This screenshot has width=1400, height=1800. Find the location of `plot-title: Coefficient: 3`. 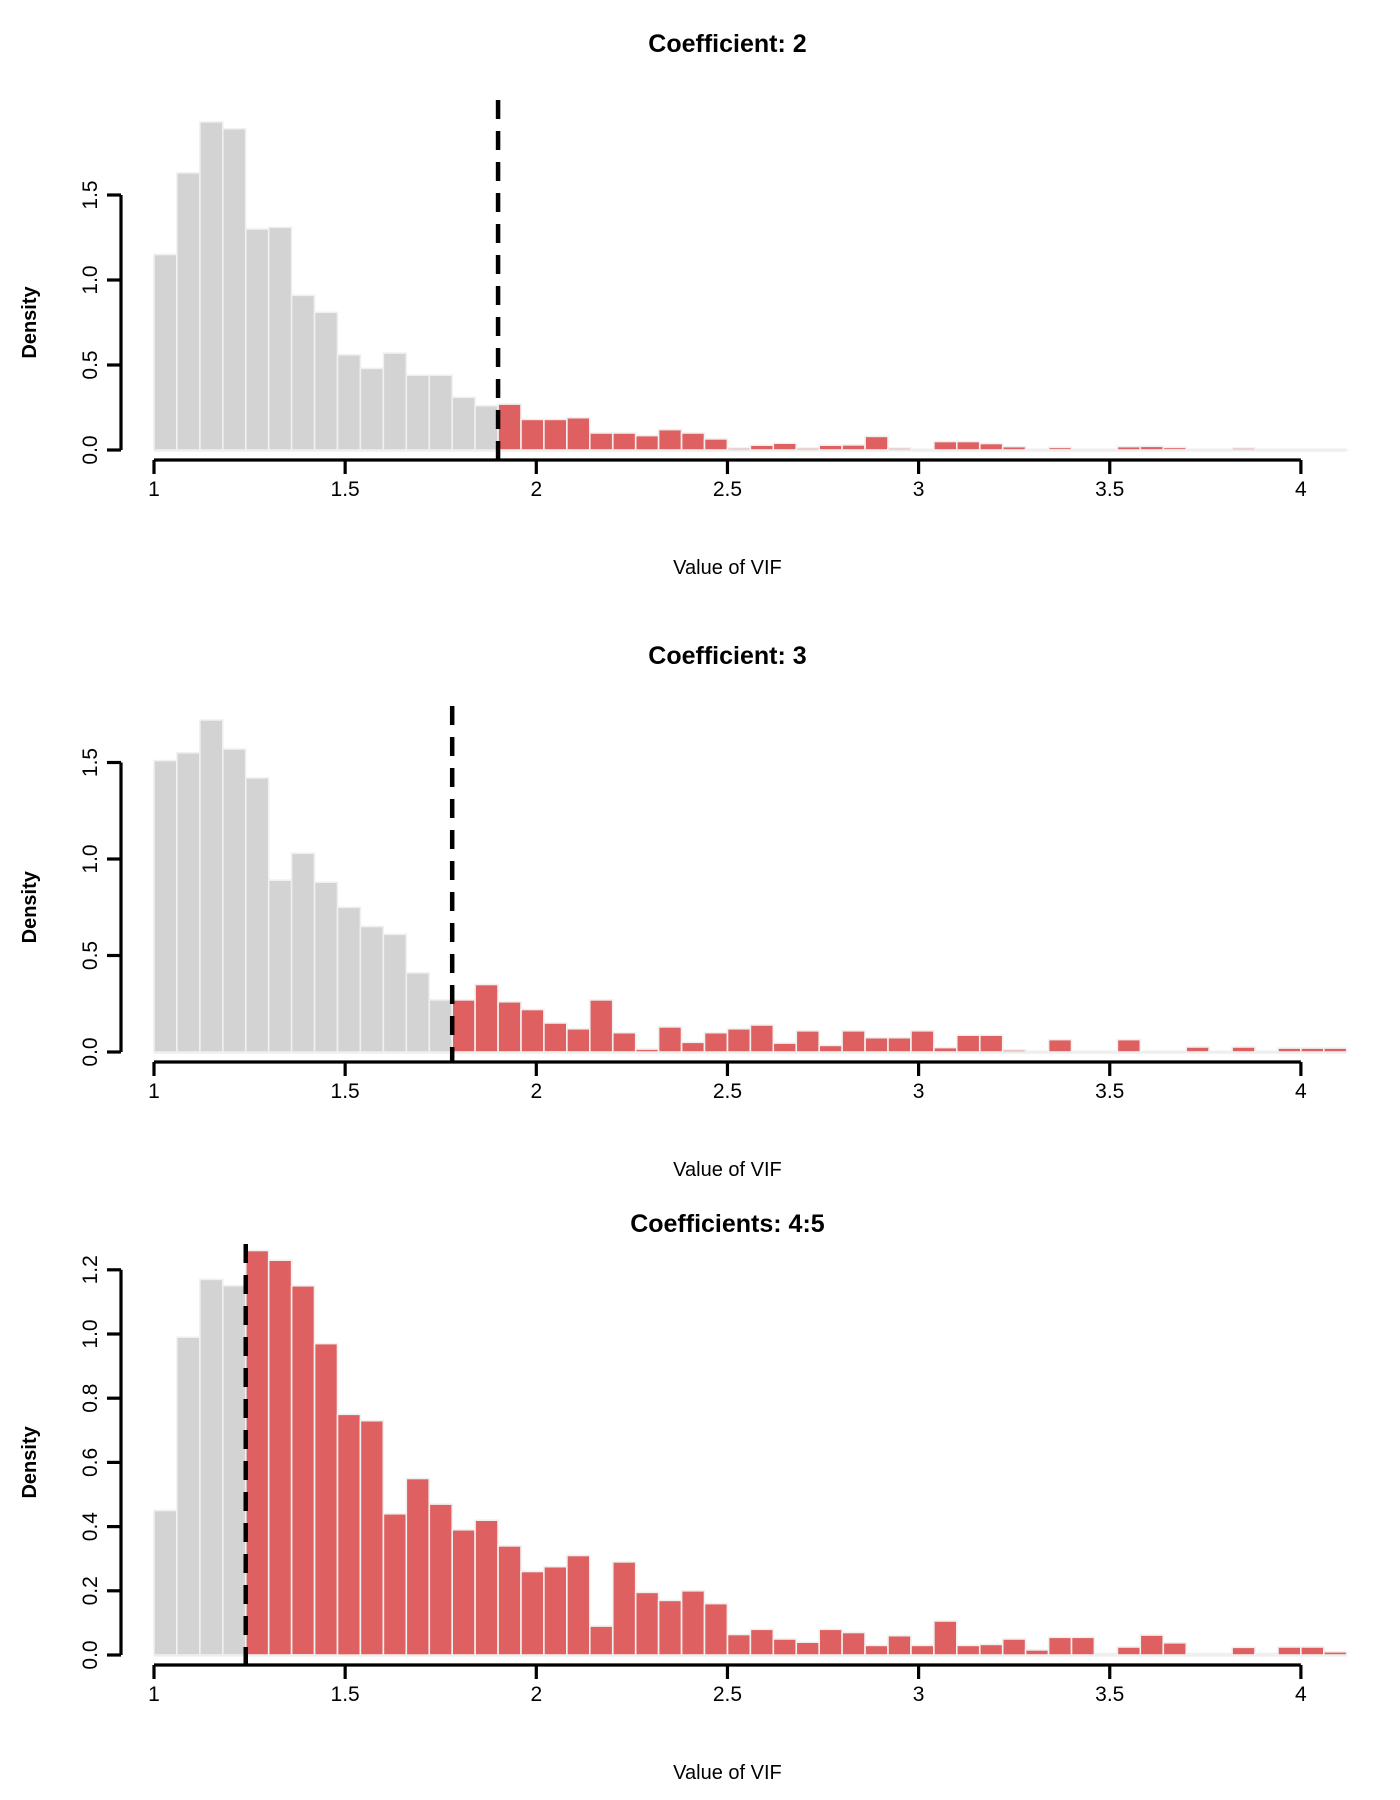

plot-title: Coefficient: 3 is located at coordinates (727, 656).